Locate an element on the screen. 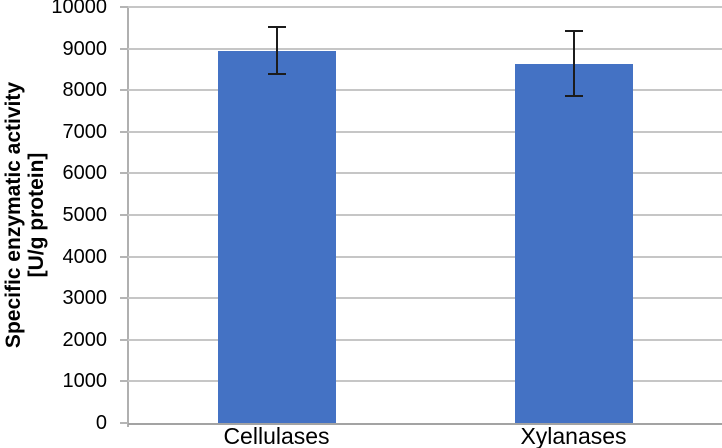 This screenshot has height=448, width=722. x-axis-category-label: Xylanases is located at coordinates (573, 435).